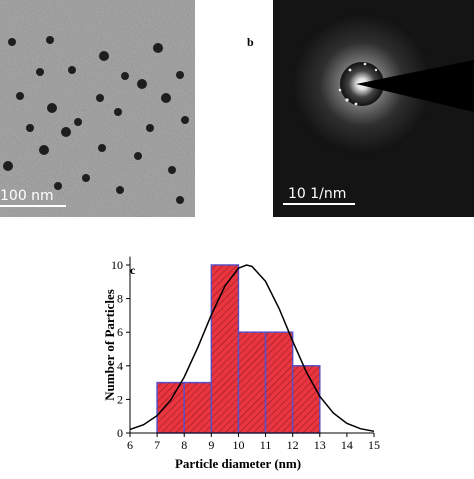 The height and width of the screenshot is (479, 474). What do you see at coordinates (211, 445) in the screenshot?
I see `x-tick-label: 9` at bounding box center [211, 445].